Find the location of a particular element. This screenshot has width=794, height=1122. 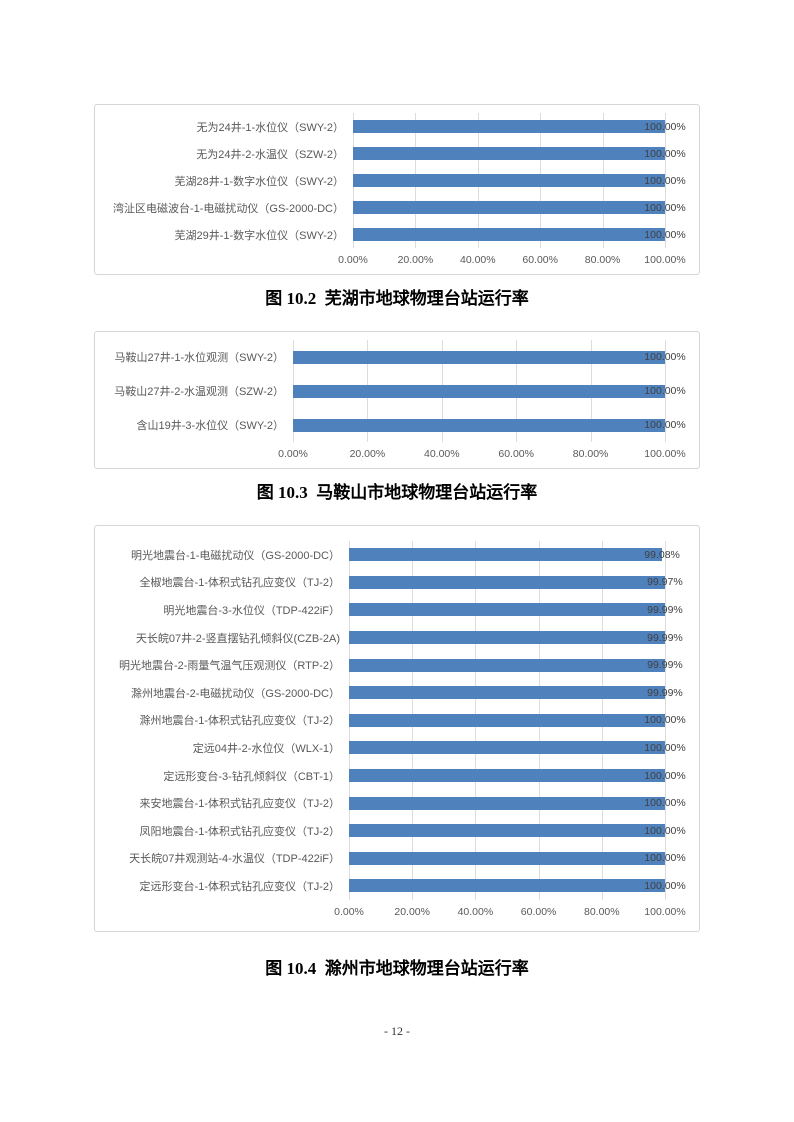

category-label: 滁州地震台-2-电磁扰动仪（GS-2000-DC） is located at coordinates (235, 693).